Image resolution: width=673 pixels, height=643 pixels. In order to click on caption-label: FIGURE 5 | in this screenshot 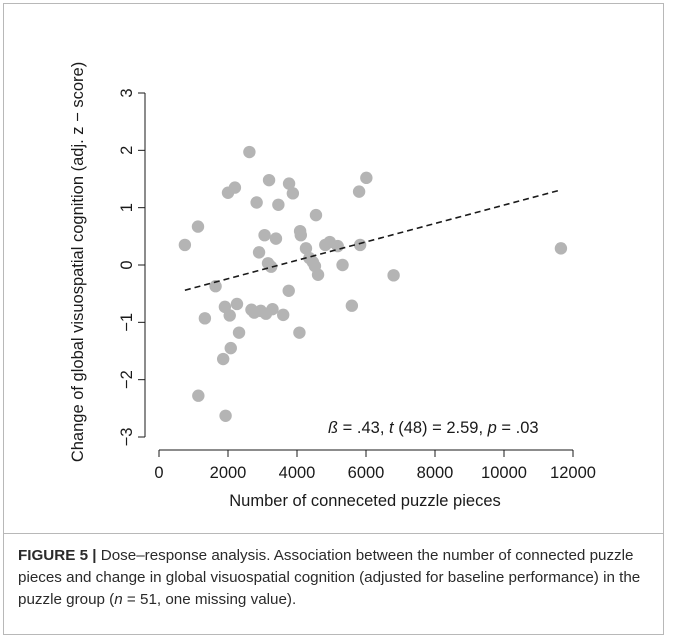, I will do `click(57, 555)`.